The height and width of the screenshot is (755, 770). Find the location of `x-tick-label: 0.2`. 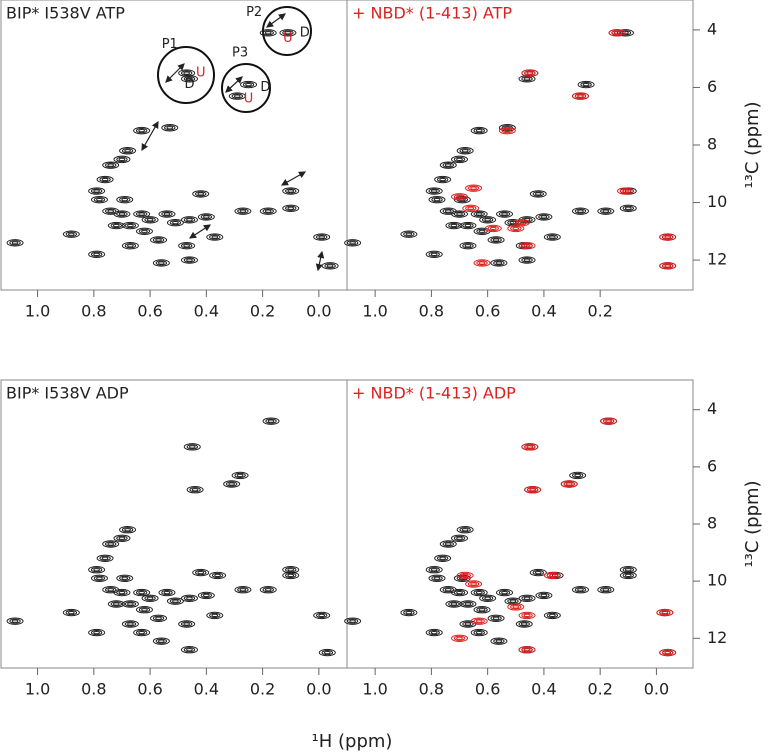

x-tick-label: 0.2 is located at coordinates (262, 311).